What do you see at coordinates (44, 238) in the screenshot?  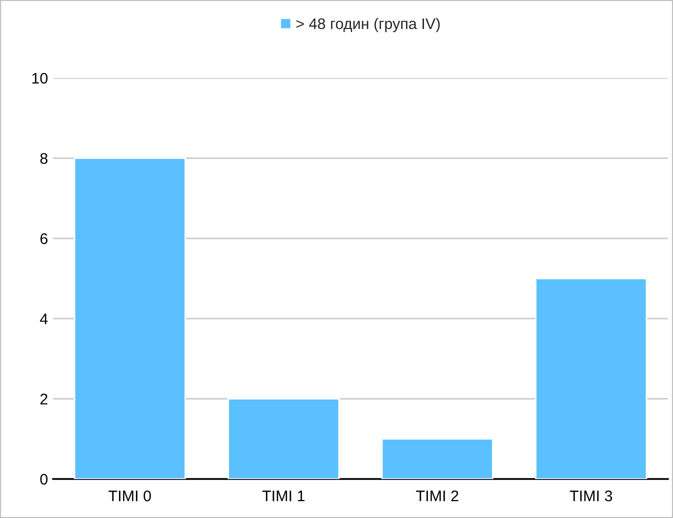 I see `y-tick-label: 6` at bounding box center [44, 238].